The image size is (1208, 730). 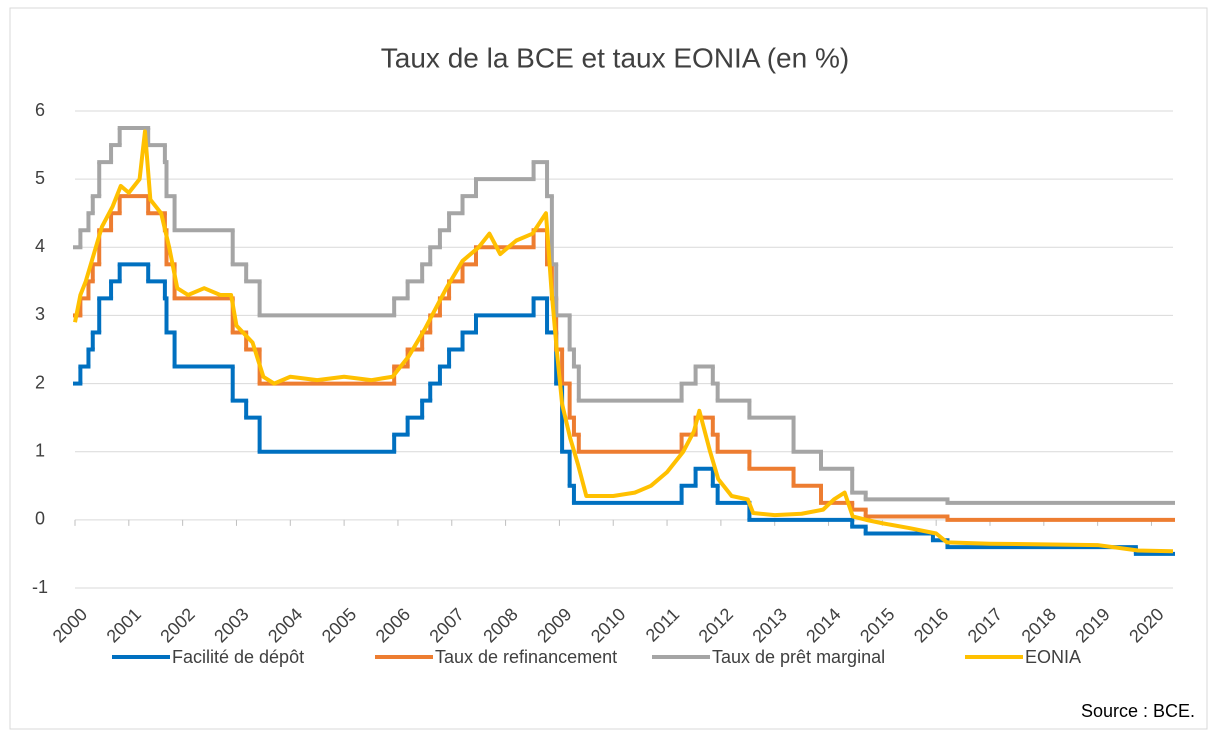 I want to click on legend-label: Taux de refinancement, so click(x=526, y=657).